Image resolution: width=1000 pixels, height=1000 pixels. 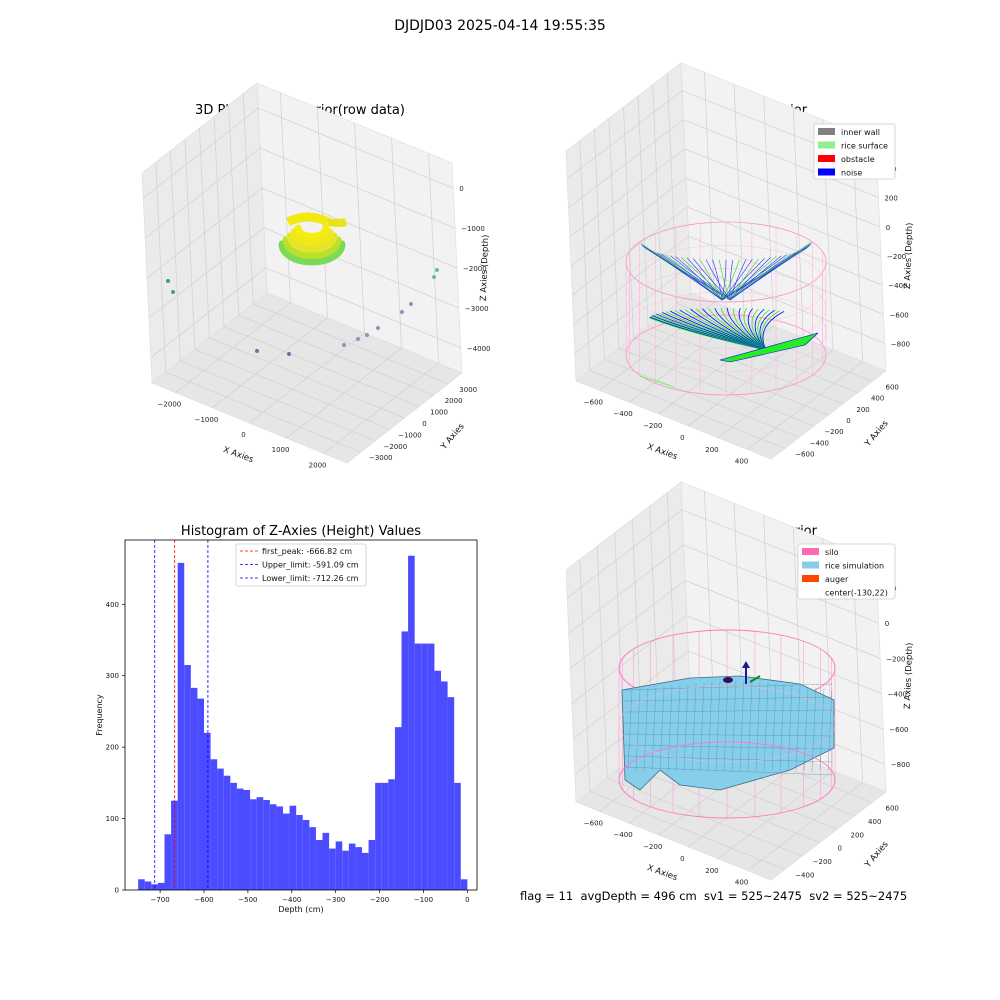 What do you see at coordinates (888, 228) in the screenshot?
I see `z-tick-label: 0` at bounding box center [888, 228].